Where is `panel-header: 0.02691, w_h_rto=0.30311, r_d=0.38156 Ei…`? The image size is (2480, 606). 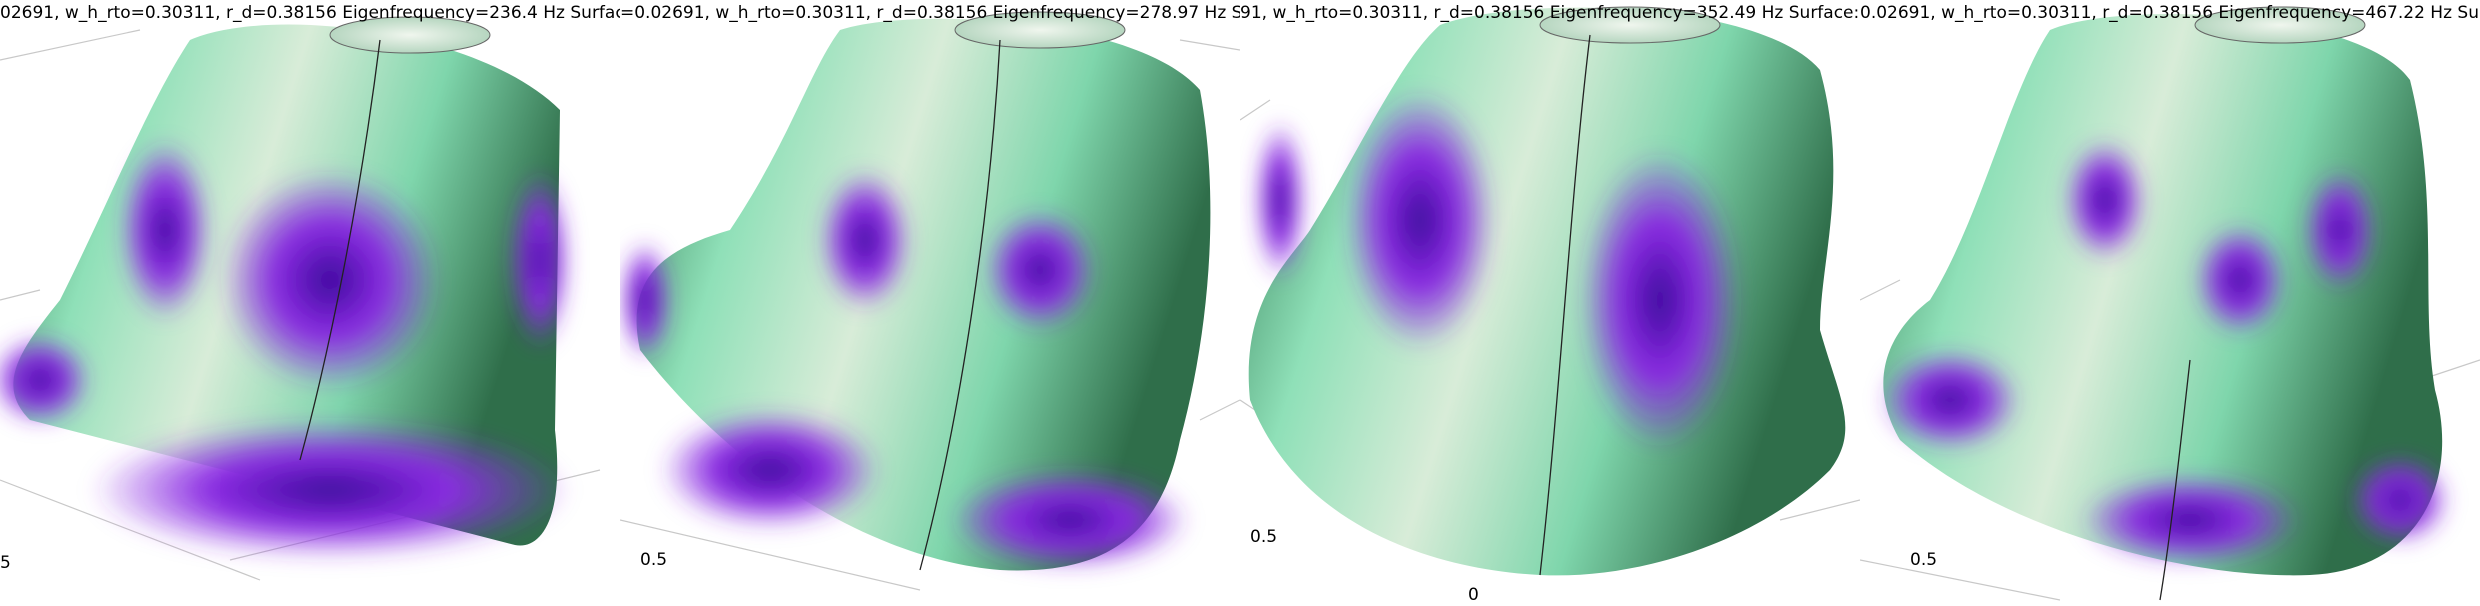 panel-header: 0.02691, w_h_rto=0.30311, r_d=0.38156 Ei… is located at coordinates (2170, 13).